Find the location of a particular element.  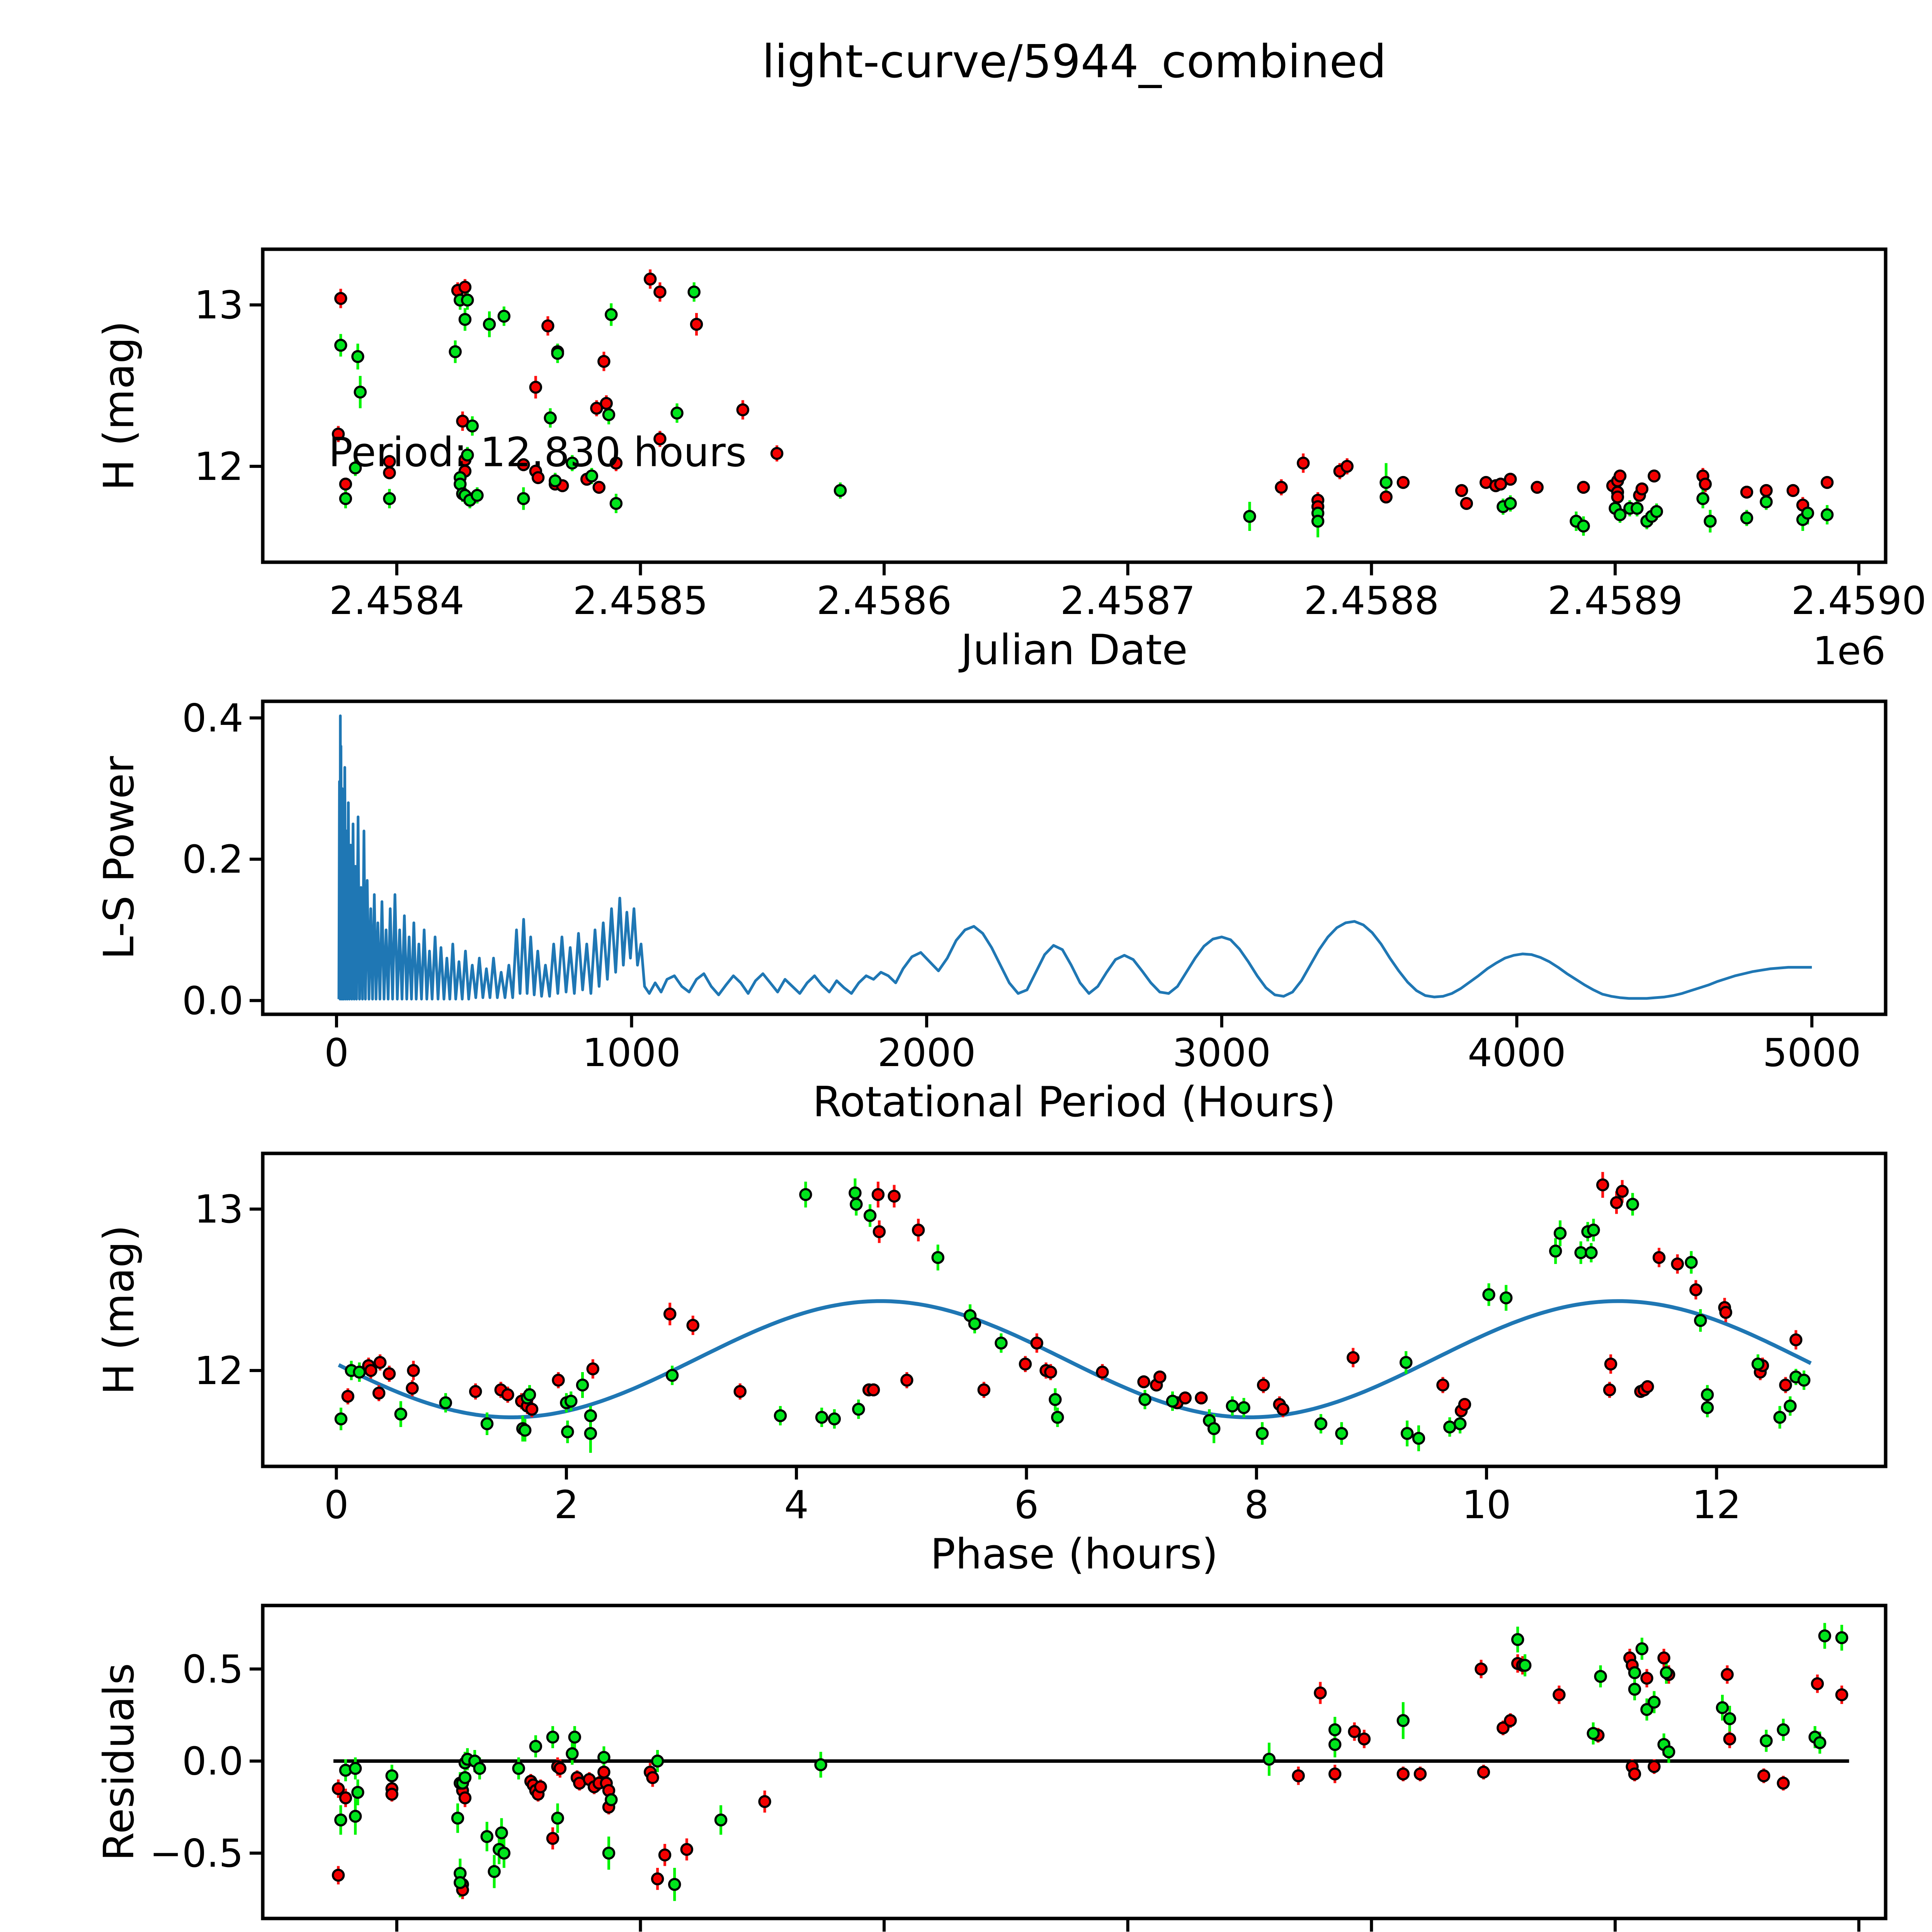

markers-green is located at coordinates (1072, 1315).